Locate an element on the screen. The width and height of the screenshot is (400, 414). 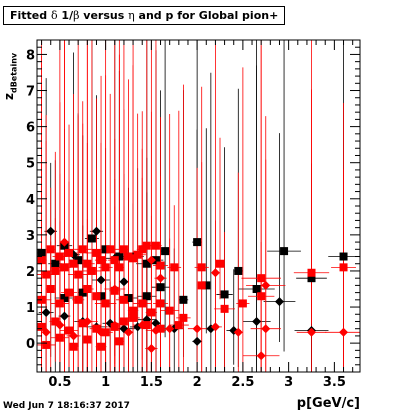
x-tick-label: 0.5 is located at coordinates (59, 382).